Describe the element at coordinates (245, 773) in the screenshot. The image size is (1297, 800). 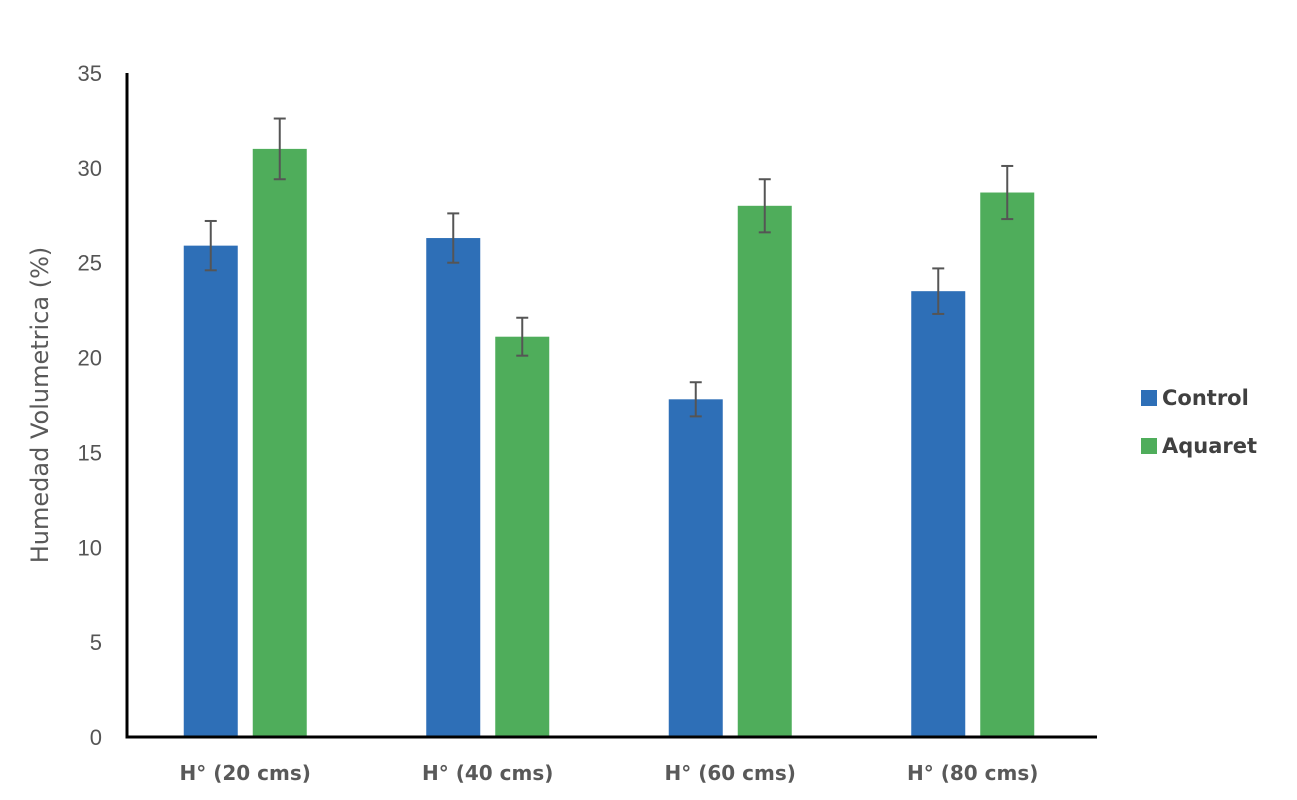
I see `x-category-label: H° (20 cms)` at that location.